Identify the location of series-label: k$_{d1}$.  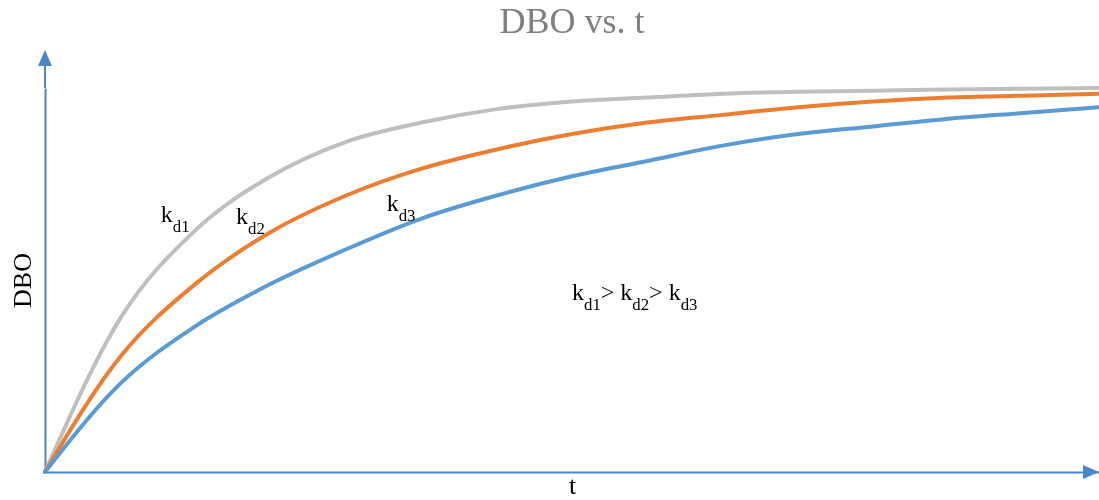
(175, 218).